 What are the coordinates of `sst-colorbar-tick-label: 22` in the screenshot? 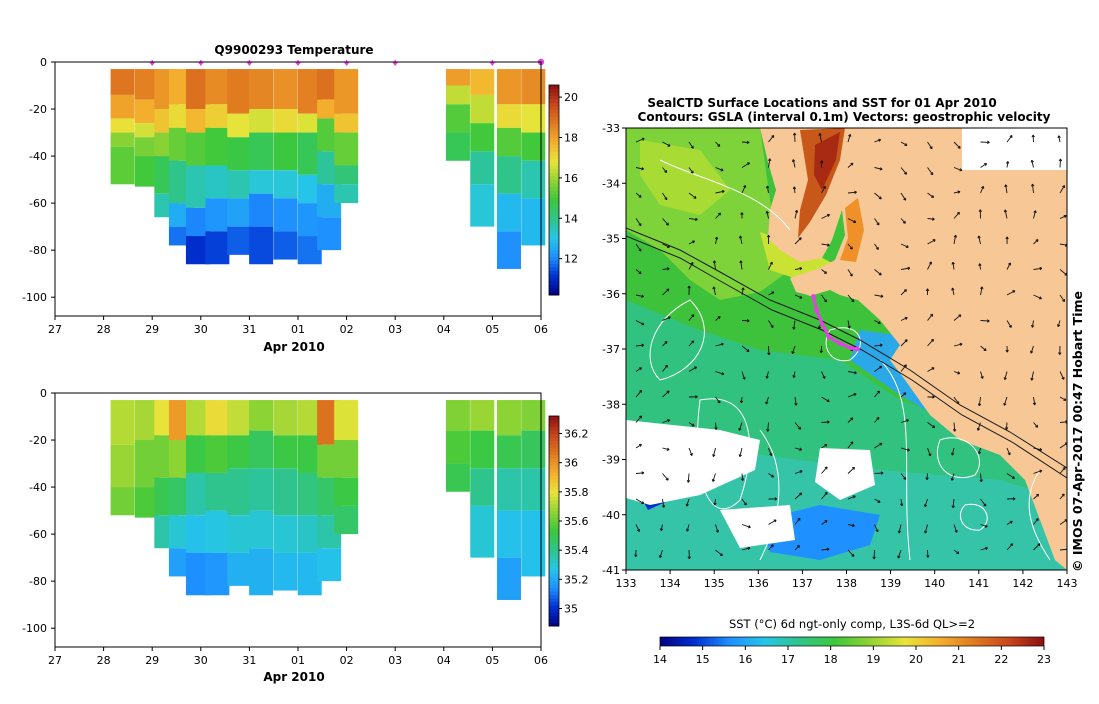 It's located at (1001, 659).